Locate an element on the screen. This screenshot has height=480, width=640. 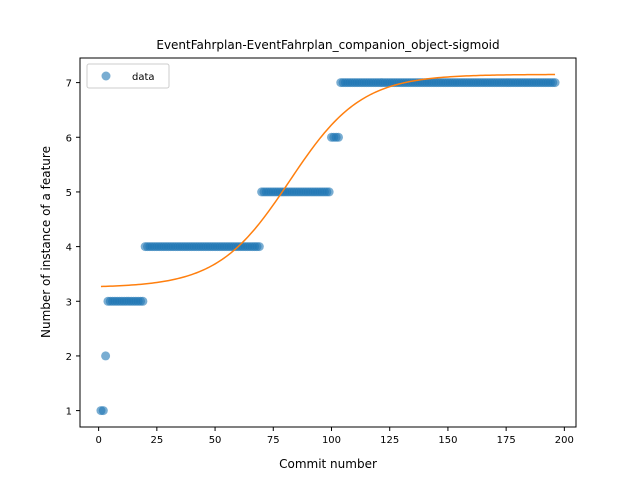
y-axis: 1 2 3 4 5 6 7 is located at coordinates (73, 248).